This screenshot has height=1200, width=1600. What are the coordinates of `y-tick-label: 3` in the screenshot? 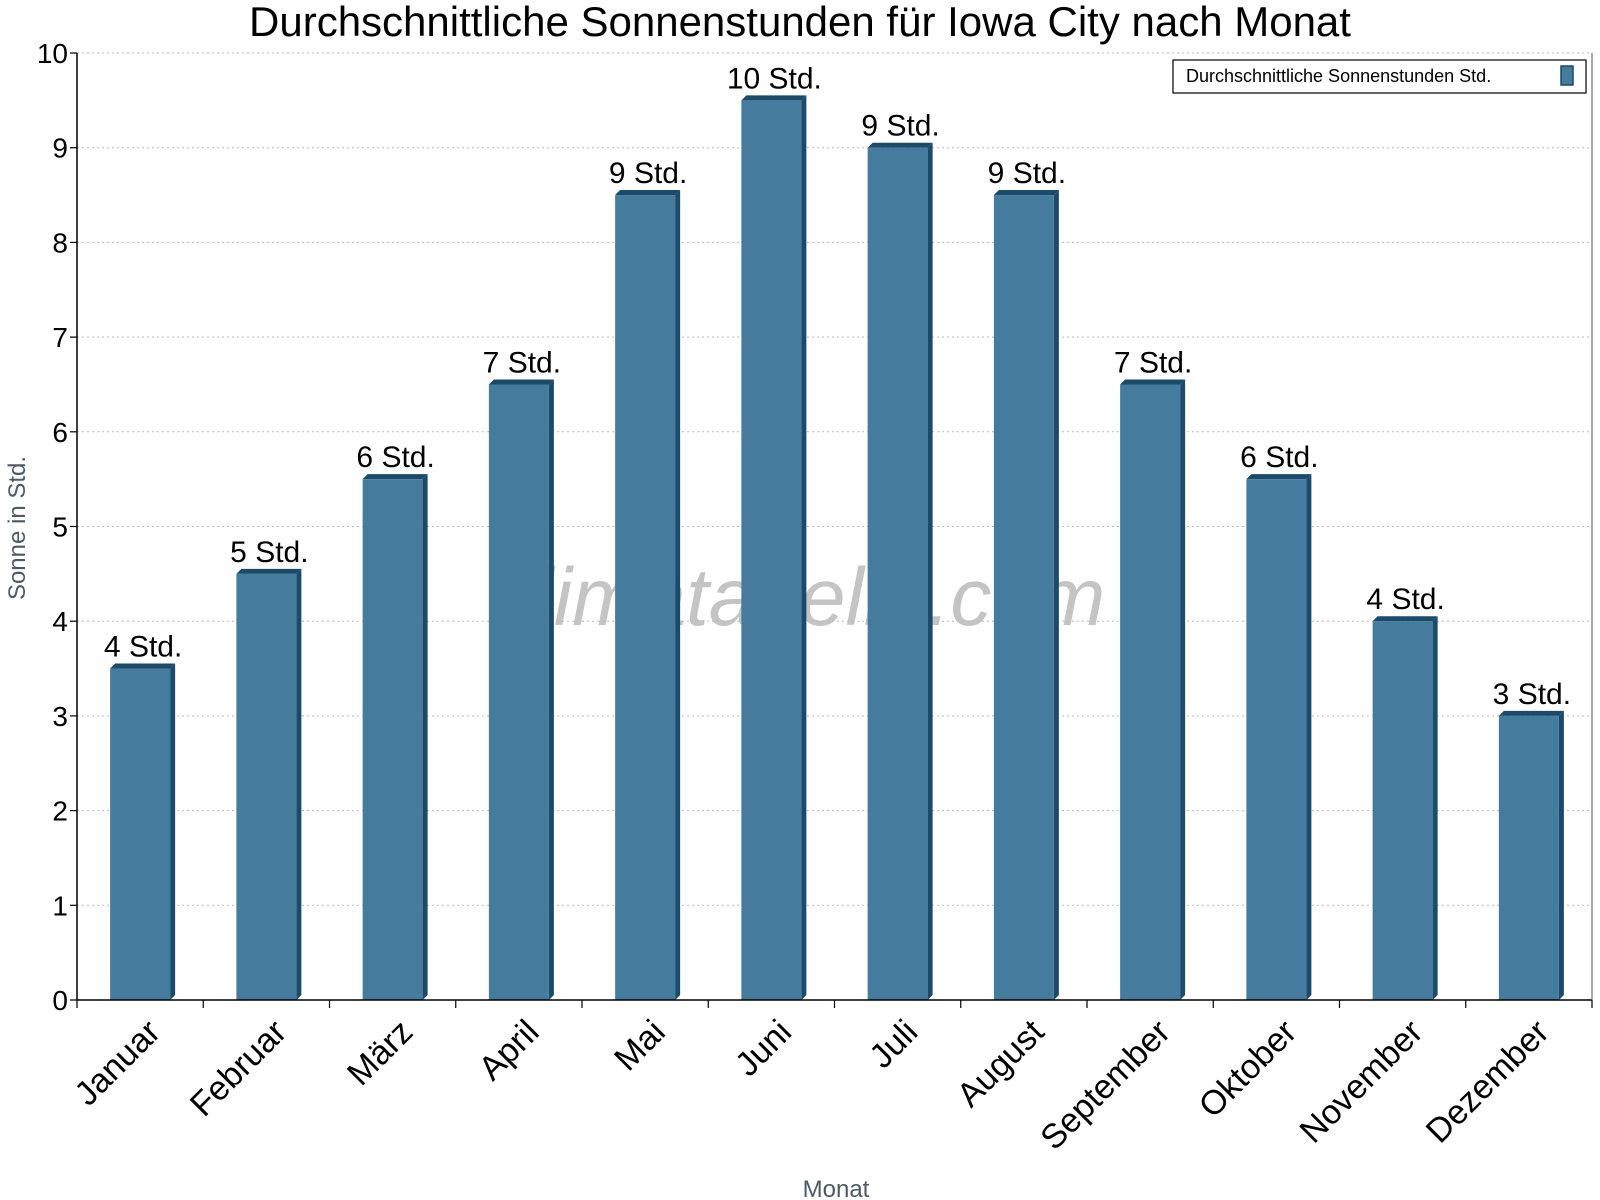 It's located at (60, 716).